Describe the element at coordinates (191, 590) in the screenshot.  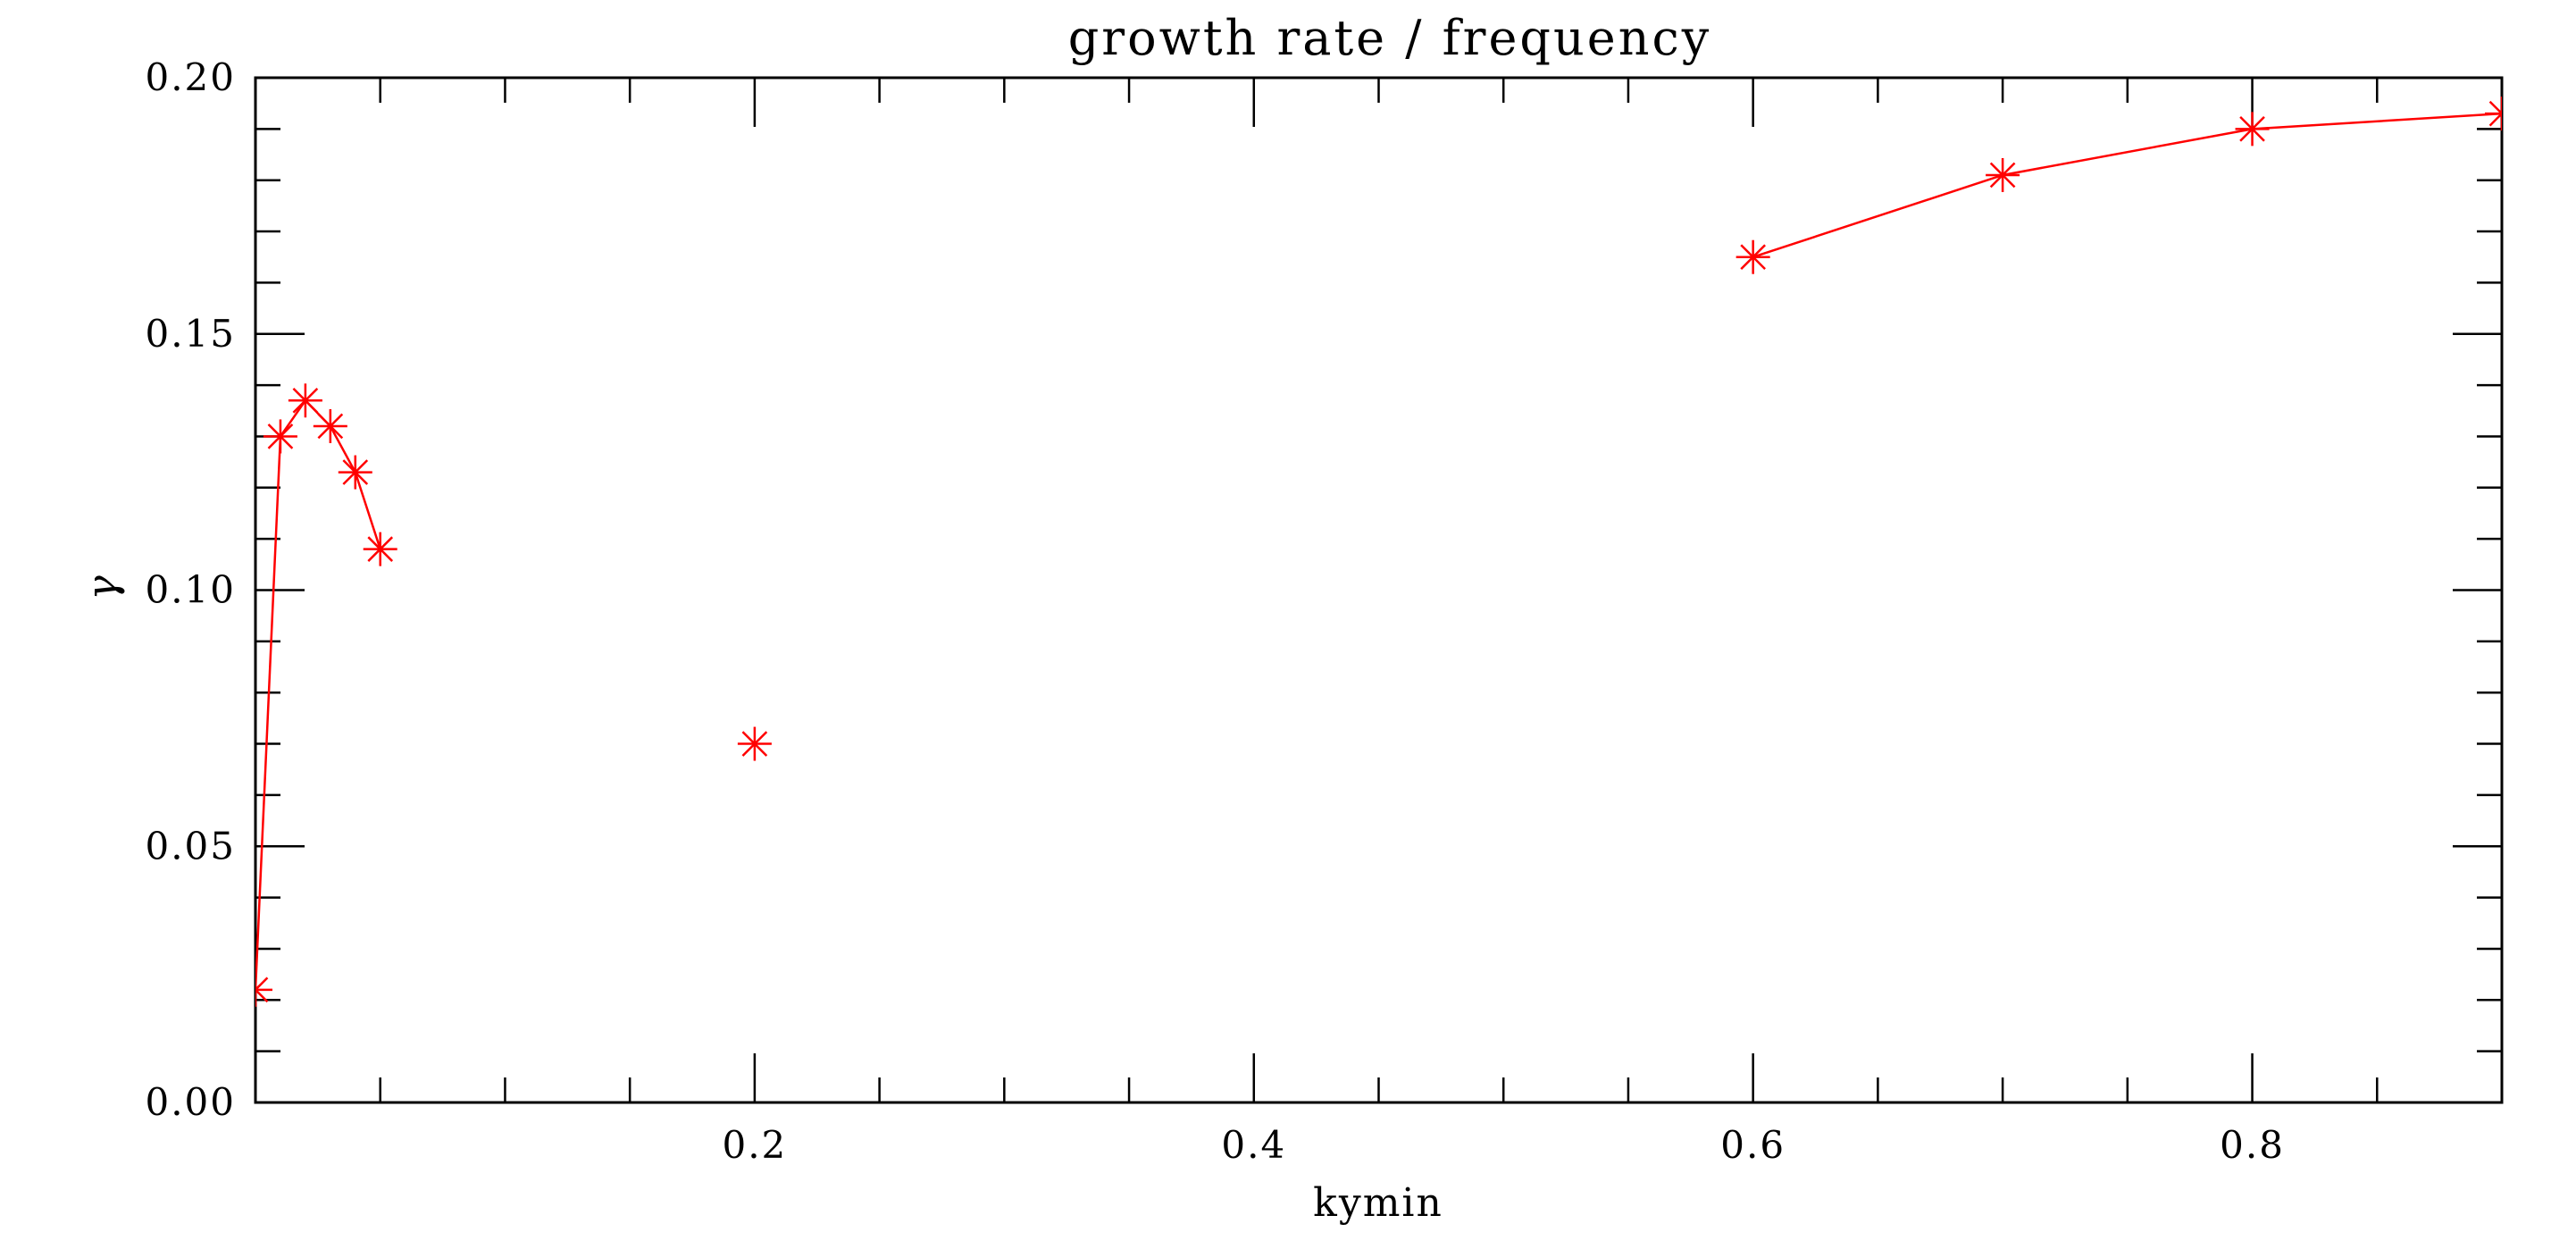
I see `y-tick-label: 0.10` at that location.